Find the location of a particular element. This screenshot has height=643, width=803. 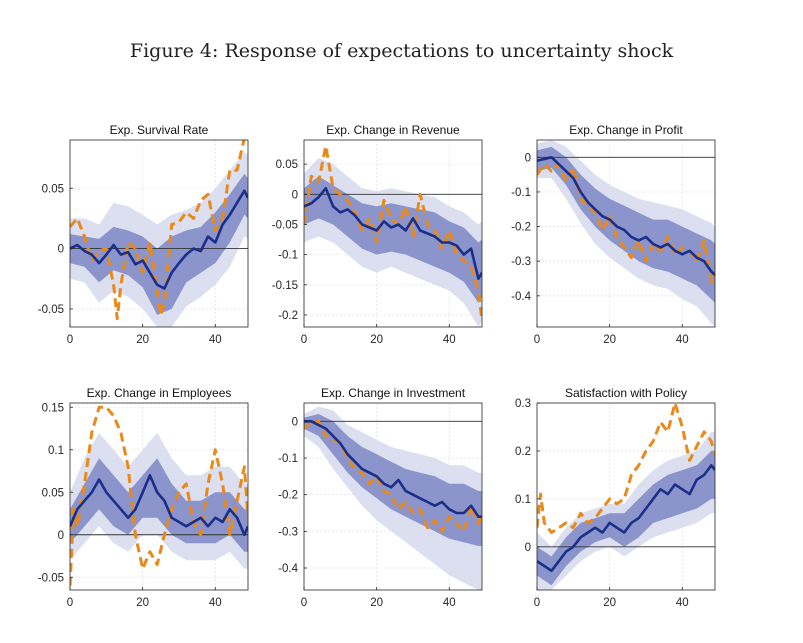

y-tick-label: 0.15 is located at coordinates (53, 408).